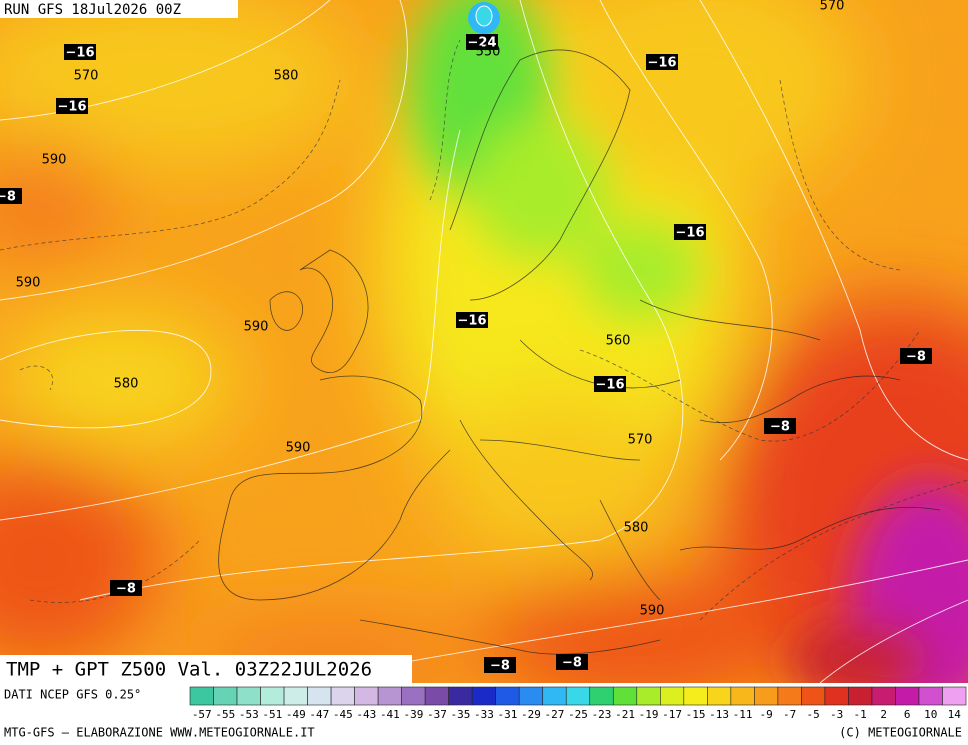 The height and width of the screenshot is (745, 968). I want to click on copyright-label: (C) METEOGIORNALE, so click(900, 733).